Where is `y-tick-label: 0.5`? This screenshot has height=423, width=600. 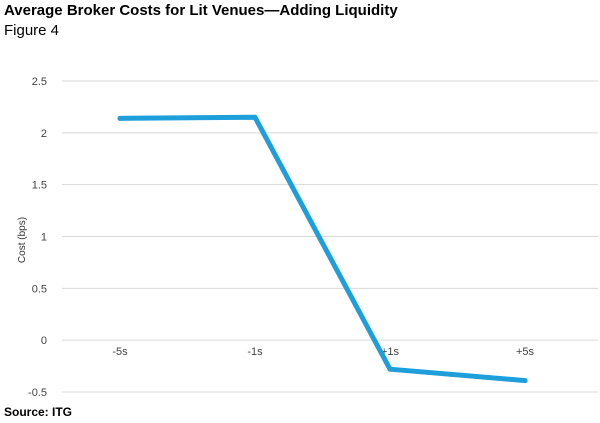 y-tick-label: 0.5 is located at coordinates (39, 289).